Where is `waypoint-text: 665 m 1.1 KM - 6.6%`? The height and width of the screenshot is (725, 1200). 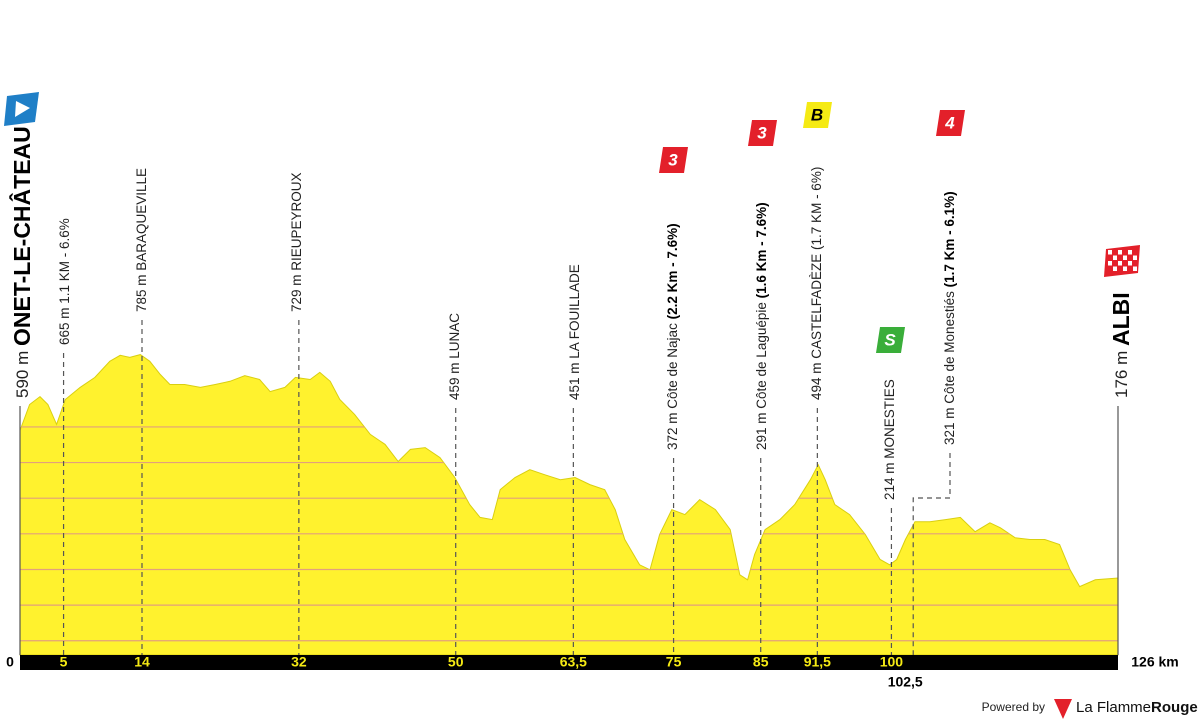
waypoint-text: 665 m 1.1 KM - 6.6% is located at coordinates (64, 281).